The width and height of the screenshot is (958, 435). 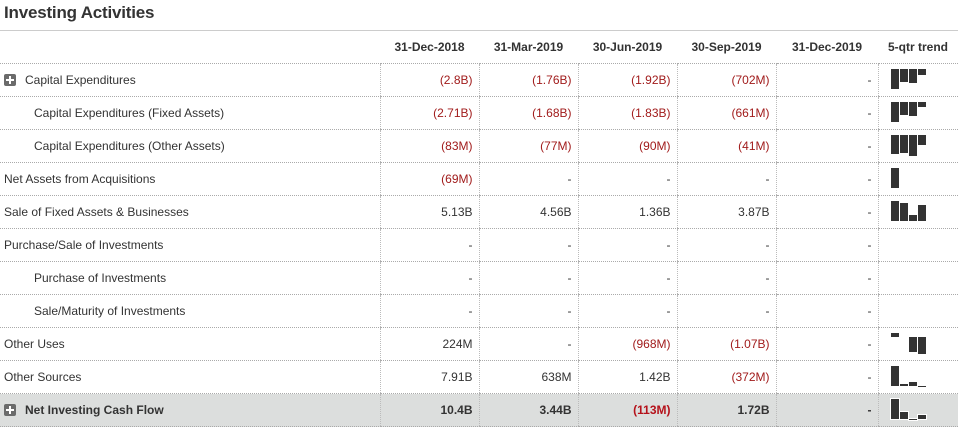 I want to click on row-label: Other Uses, so click(x=190, y=344).